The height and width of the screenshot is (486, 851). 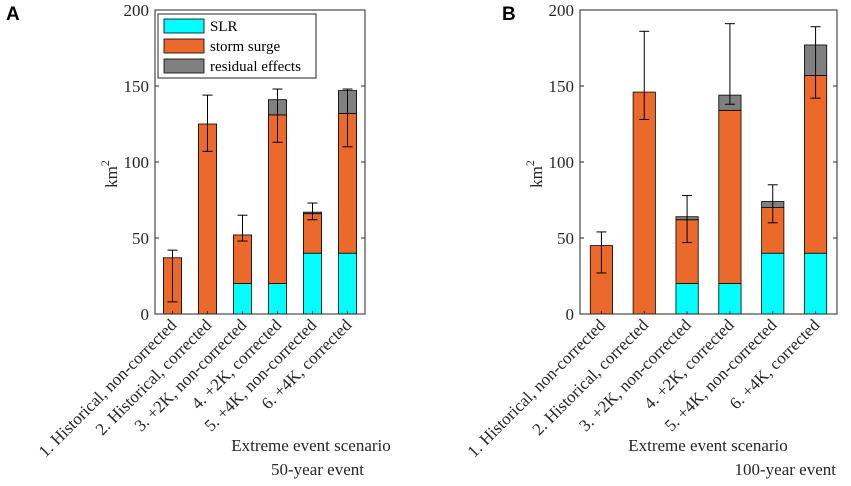 What do you see at coordinates (317, 469) in the screenshot?
I see `panel-a-subtitle: 50-year event` at bounding box center [317, 469].